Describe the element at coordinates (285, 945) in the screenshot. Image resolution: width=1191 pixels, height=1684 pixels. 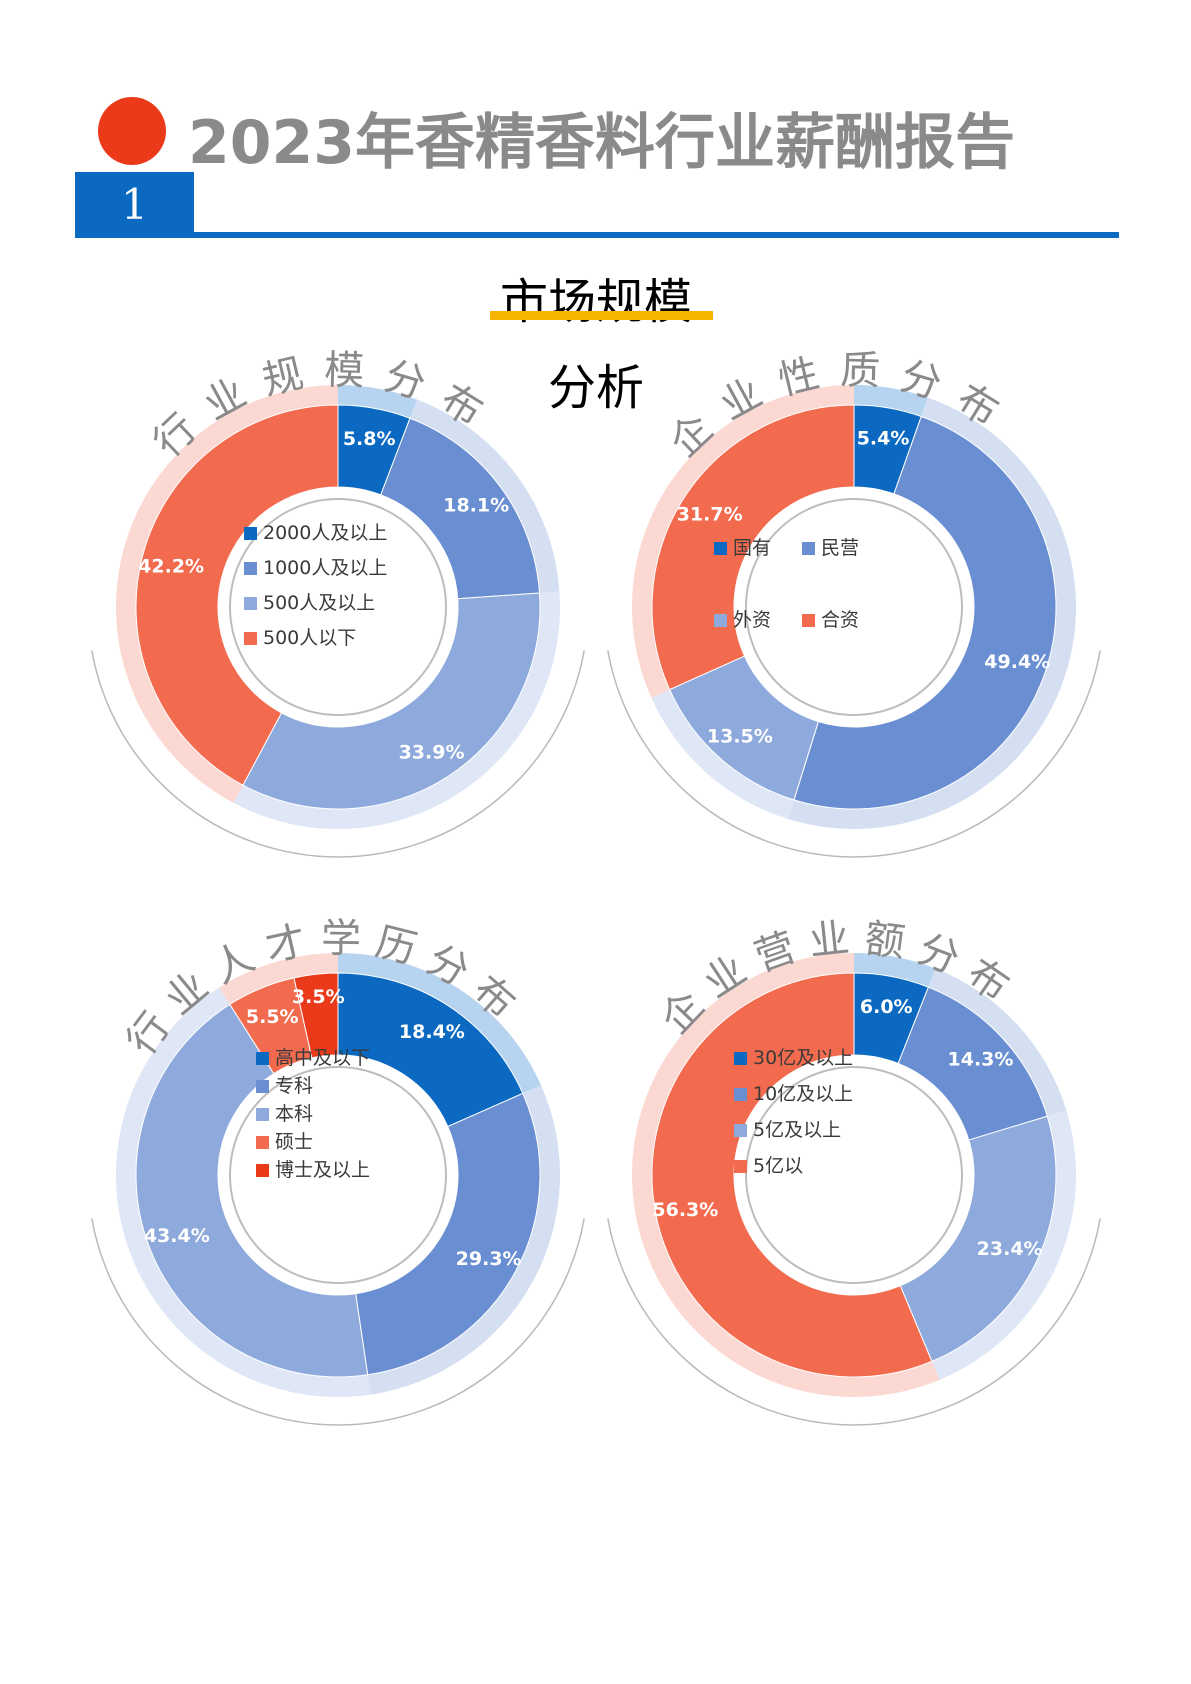
I see `chart-title-char: 才` at that location.